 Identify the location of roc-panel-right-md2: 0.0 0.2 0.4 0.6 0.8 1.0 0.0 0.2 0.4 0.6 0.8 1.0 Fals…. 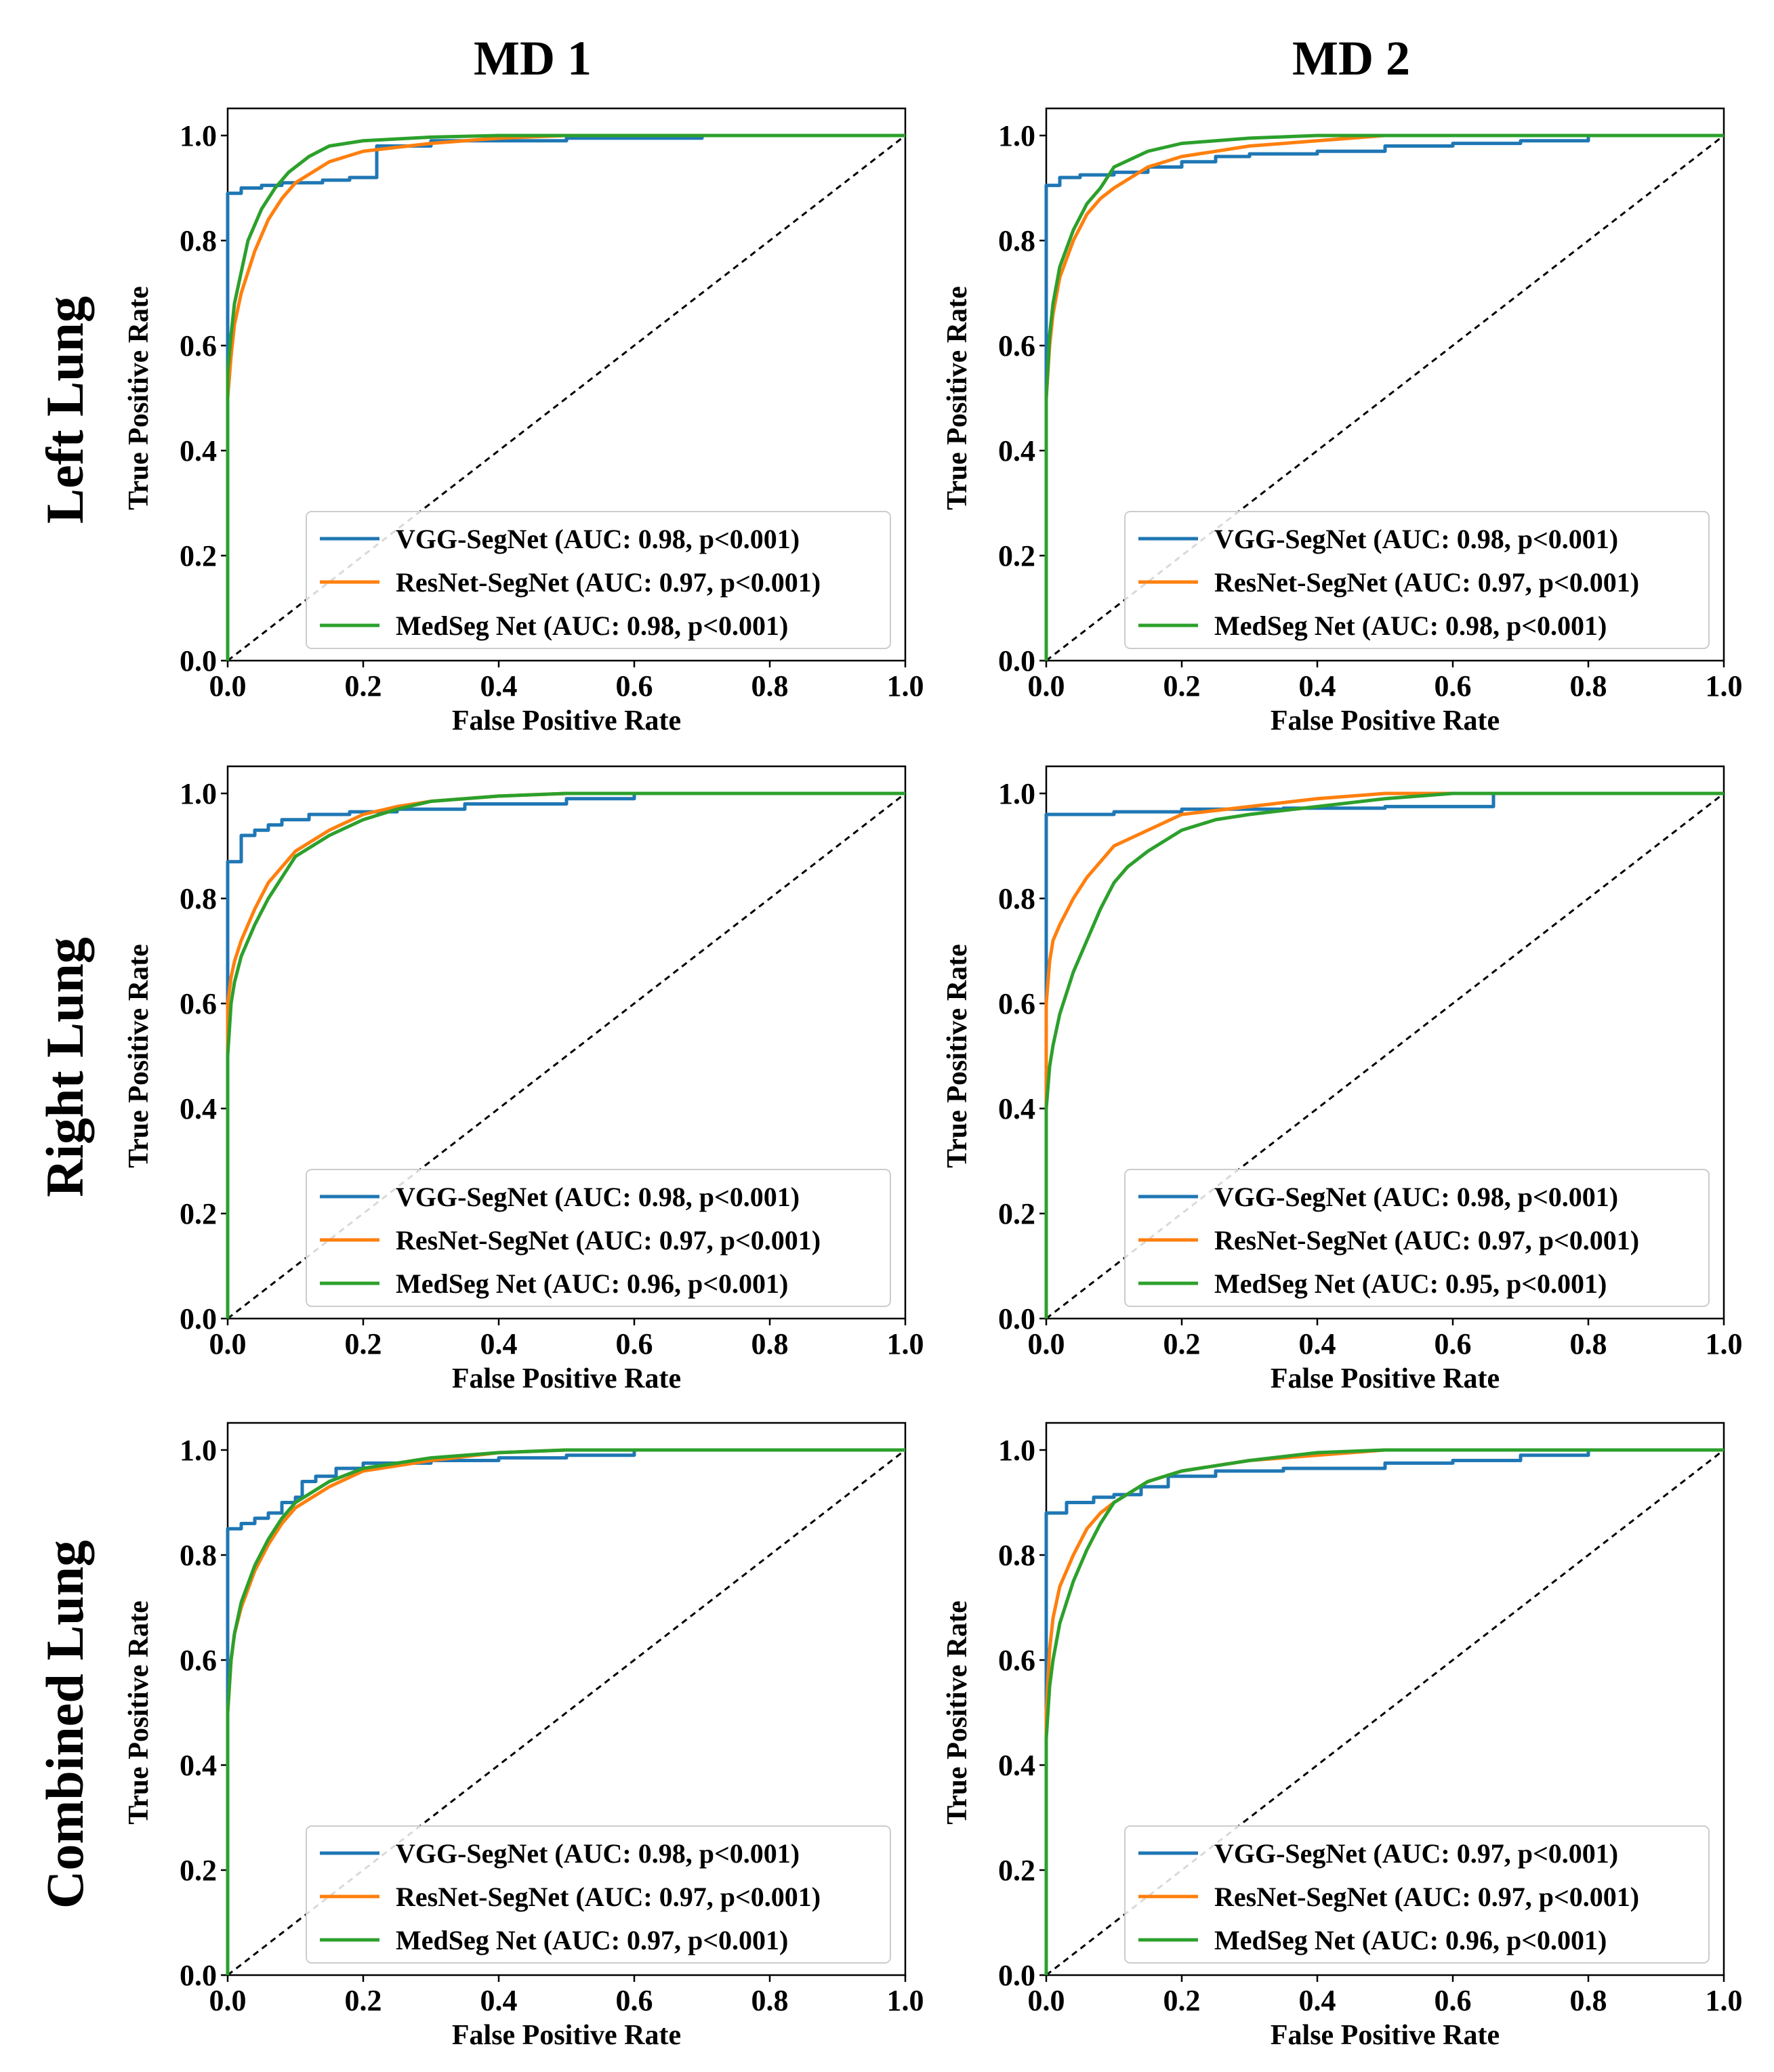
(1342, 1079).